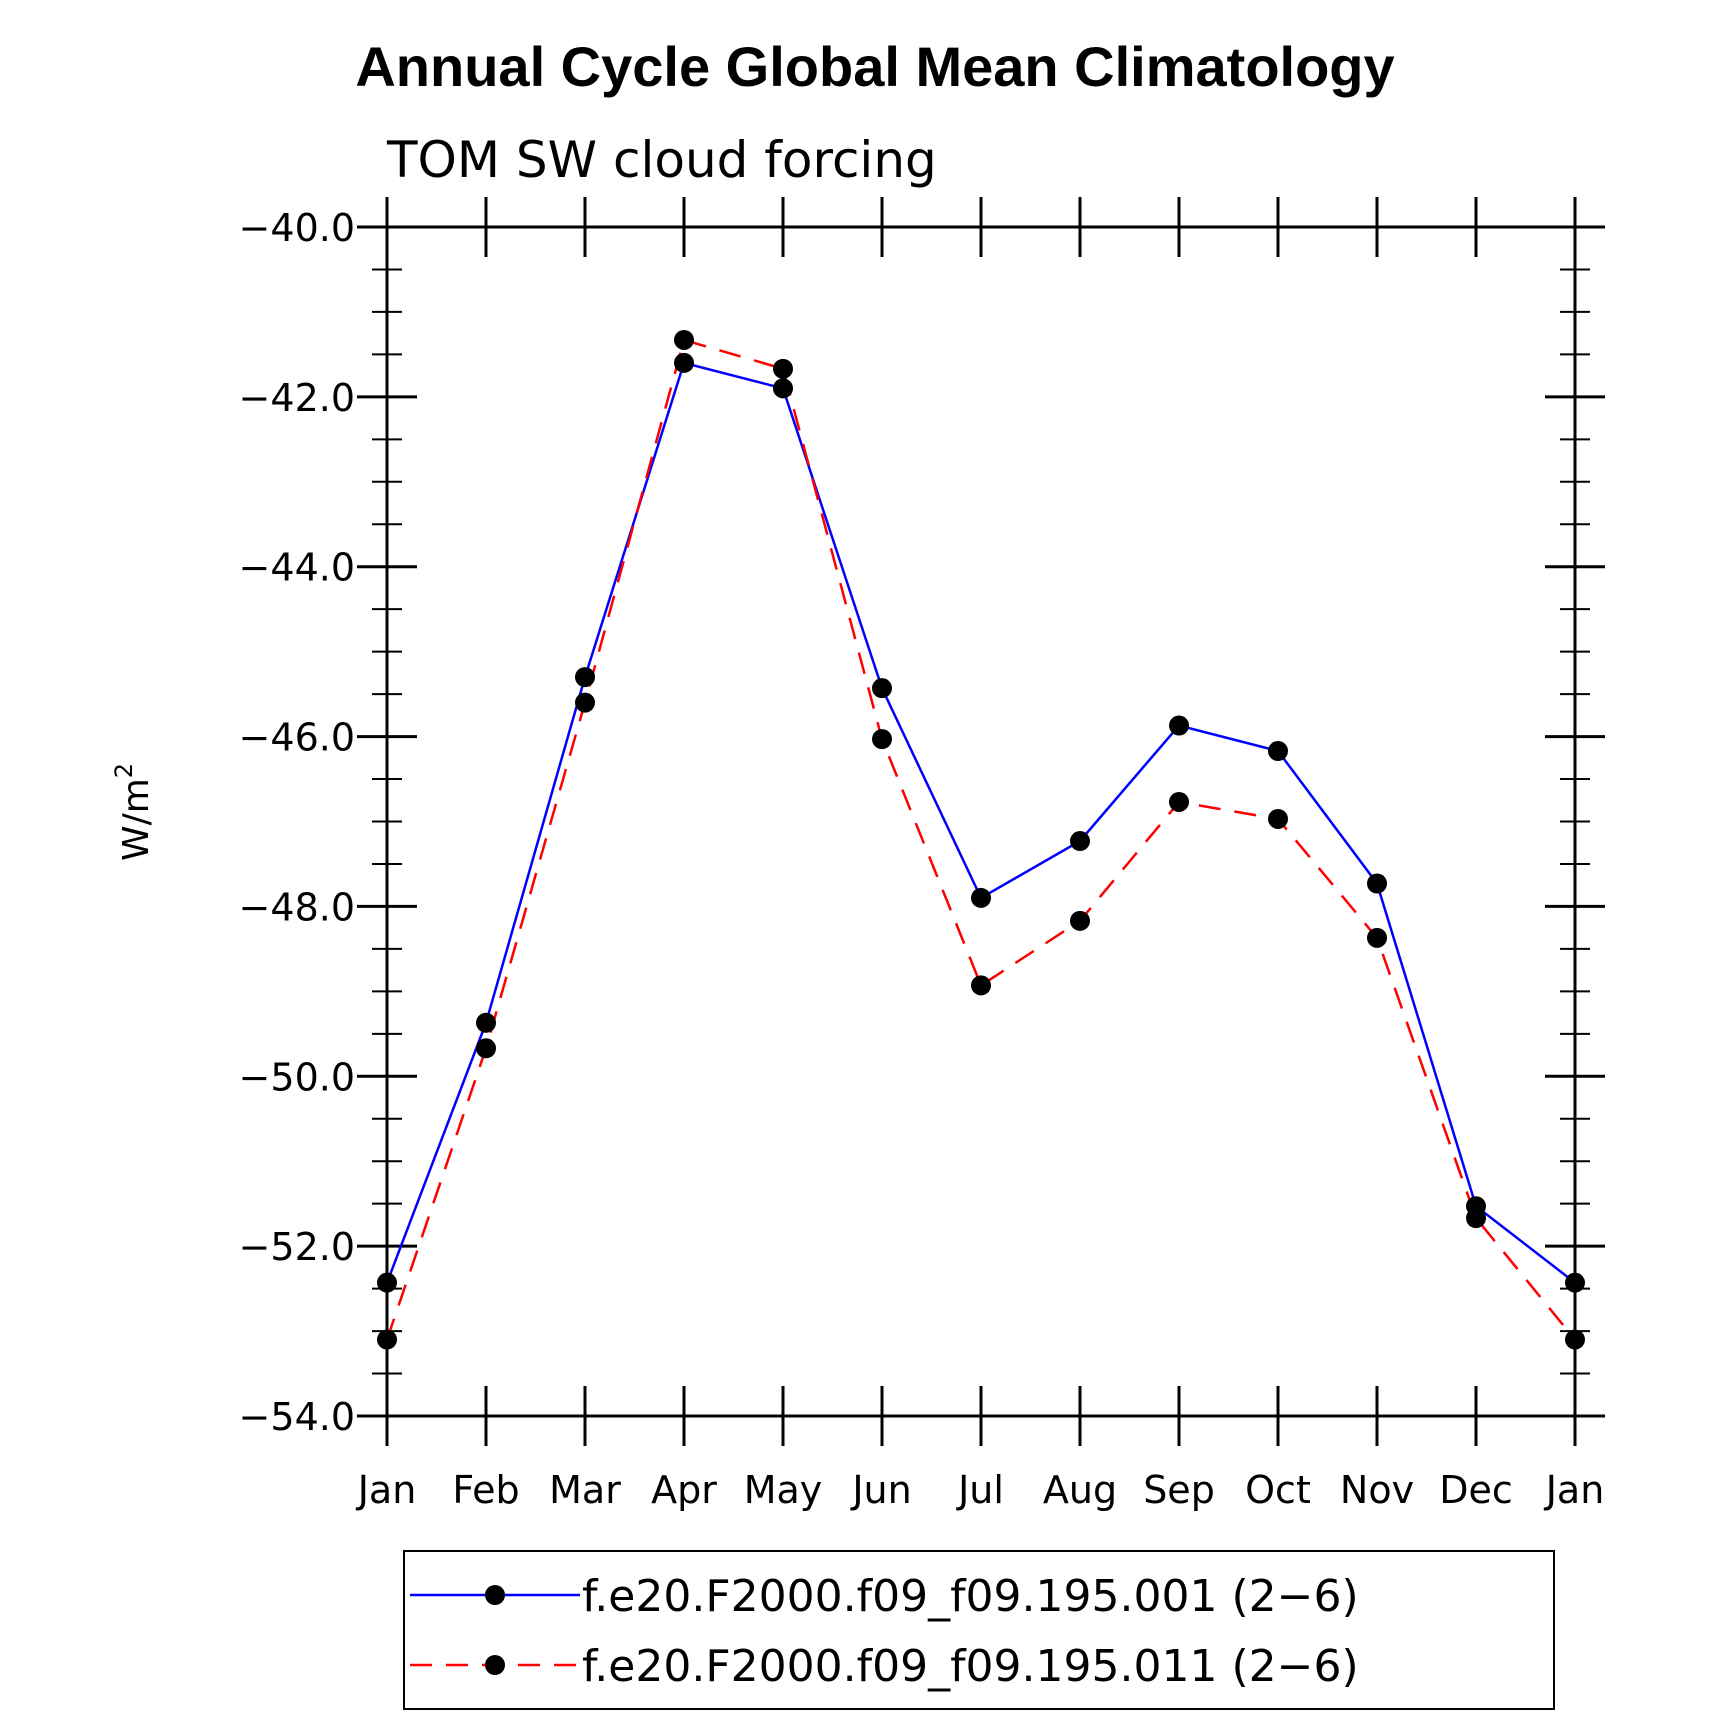 This screenshot has width=1710, height=1713. Describe the element at coordinates (297, 1077) in the screenshot. I see `y-tick-label: −50.0` at that location.